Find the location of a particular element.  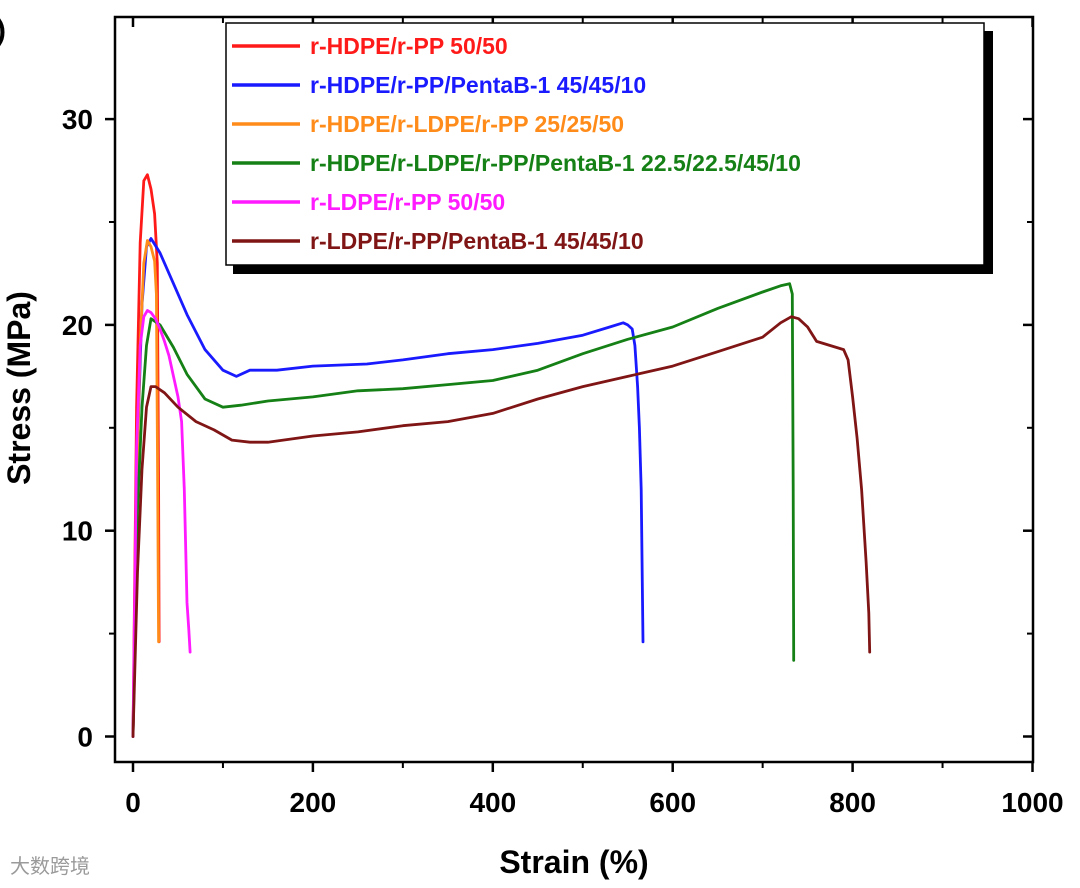

legend-label-6: r-LDPE/r-PP/PentaB-1 45/45/10 is located at coordinates (477, 241).